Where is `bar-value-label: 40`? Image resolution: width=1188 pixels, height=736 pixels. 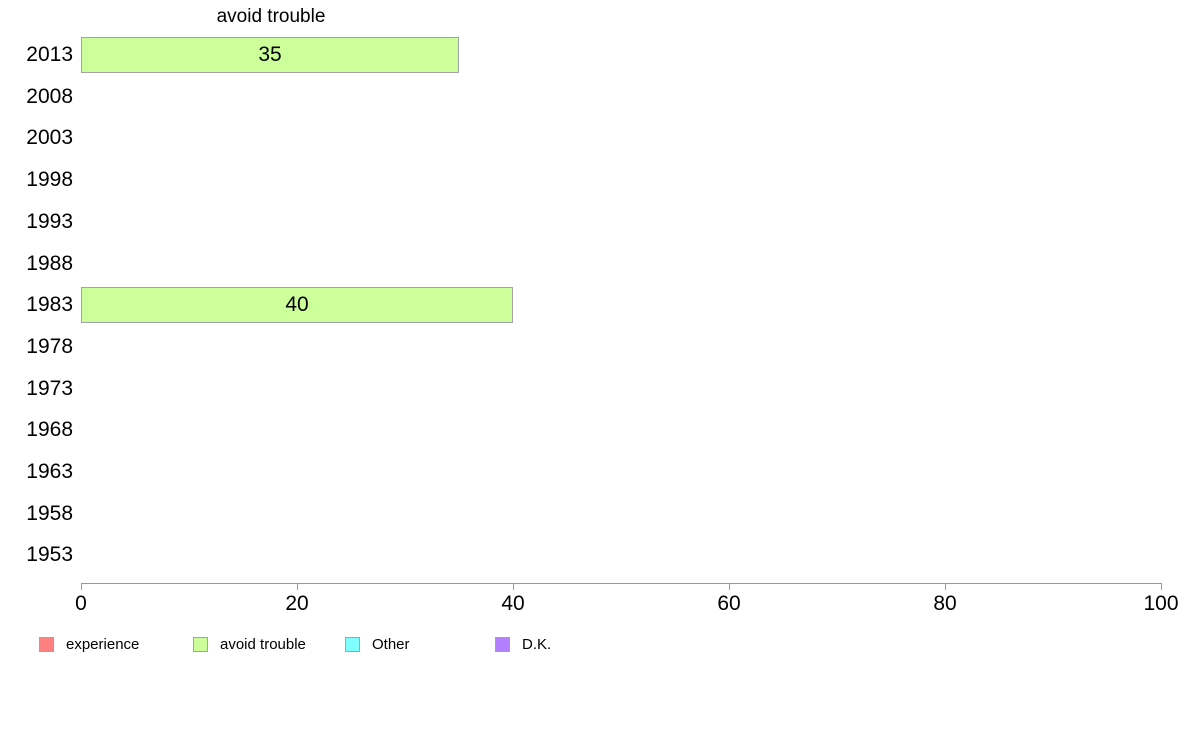
bar-value-label: 40 is located at coordinates (297, 305).